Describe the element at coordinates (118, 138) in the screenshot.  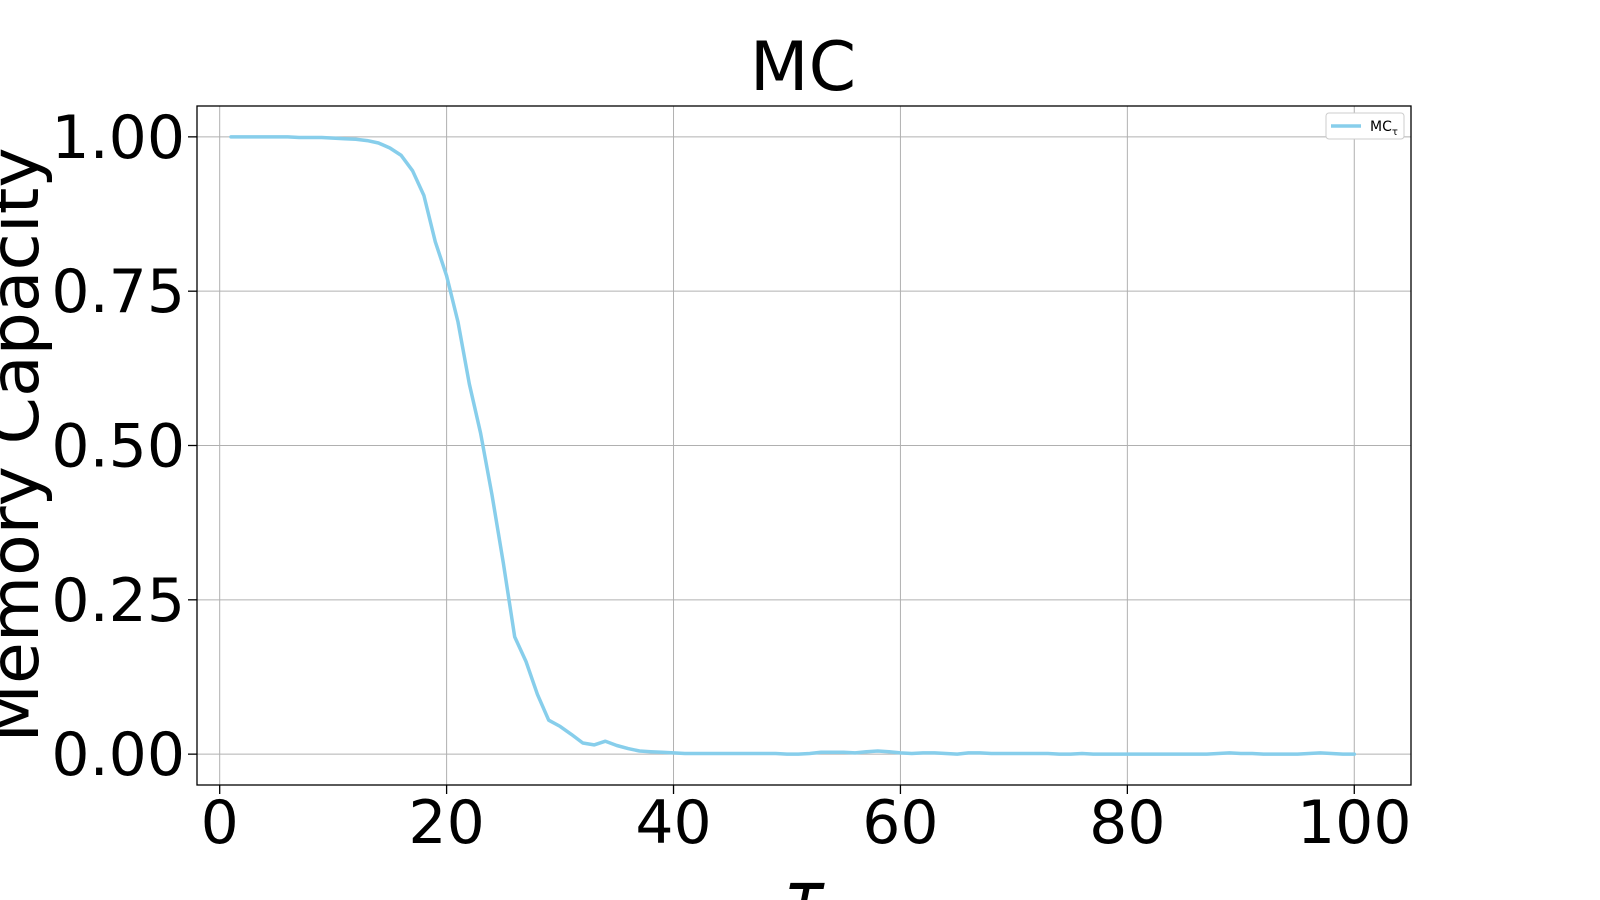
I see `y-tick-label: 1.00` at that location.